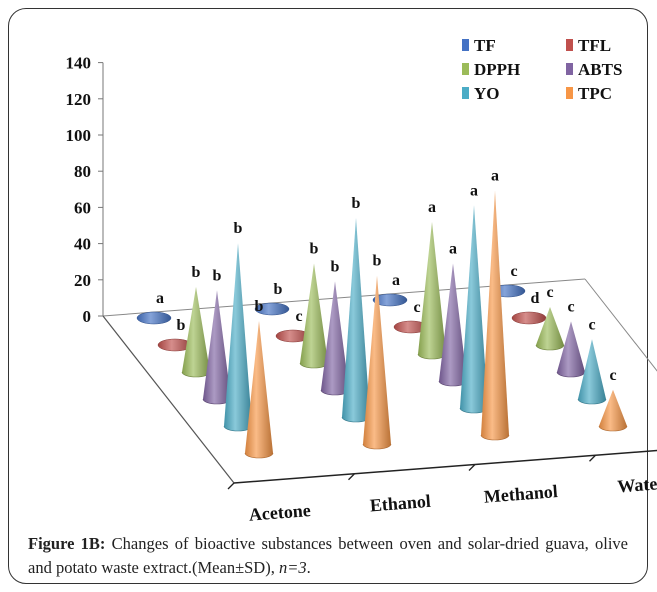 This screenshot has height=592, width=657. I want to click on category-label-methanol: Methanol, so click(520, 494).